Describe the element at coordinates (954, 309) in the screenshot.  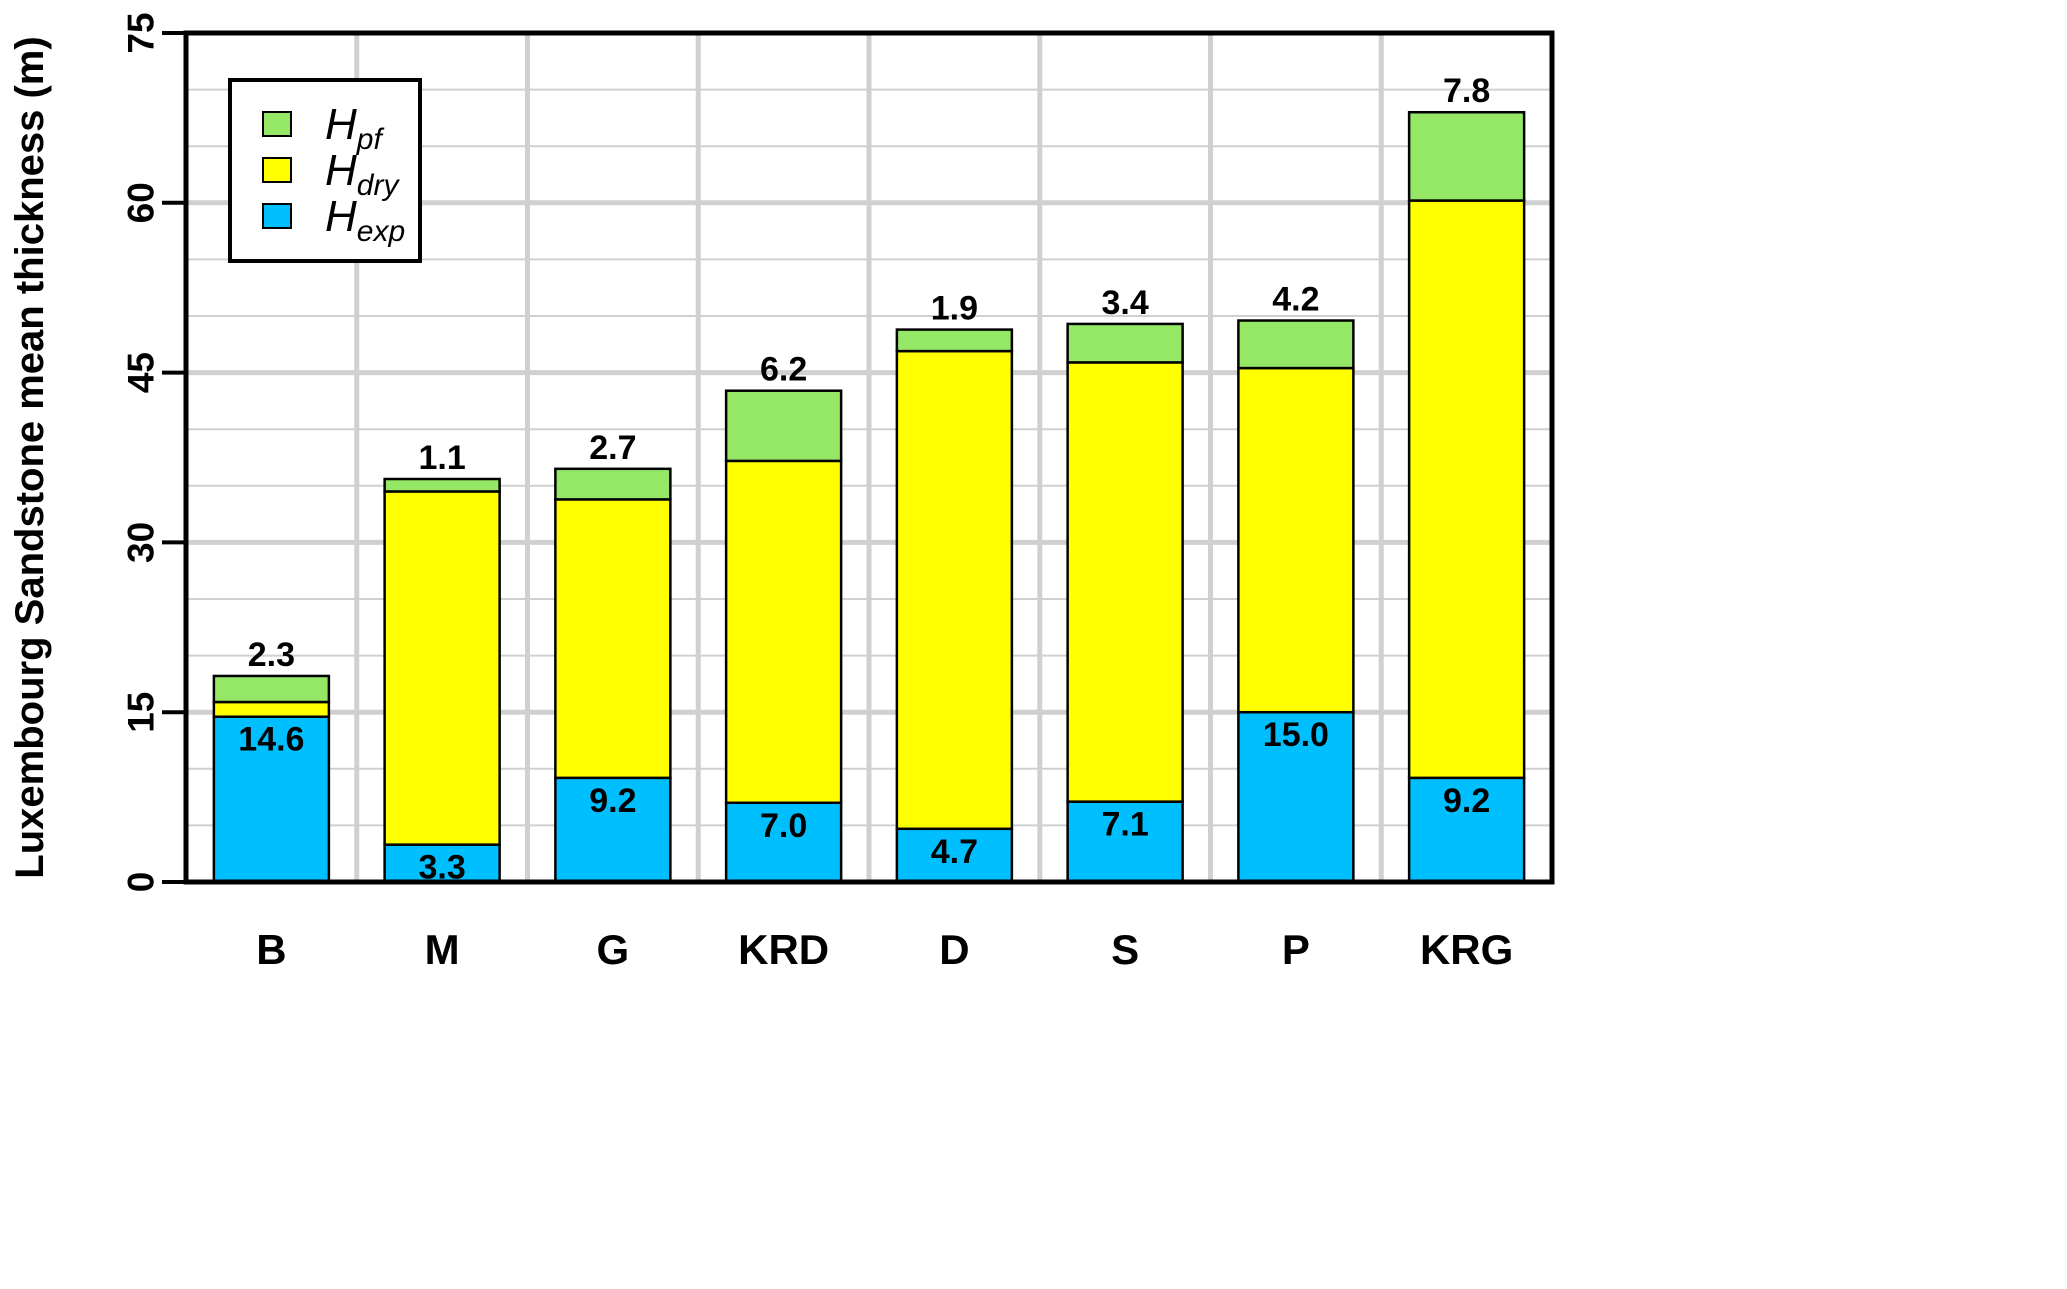
I see `data-label-pf-D: 1.9` at that location.